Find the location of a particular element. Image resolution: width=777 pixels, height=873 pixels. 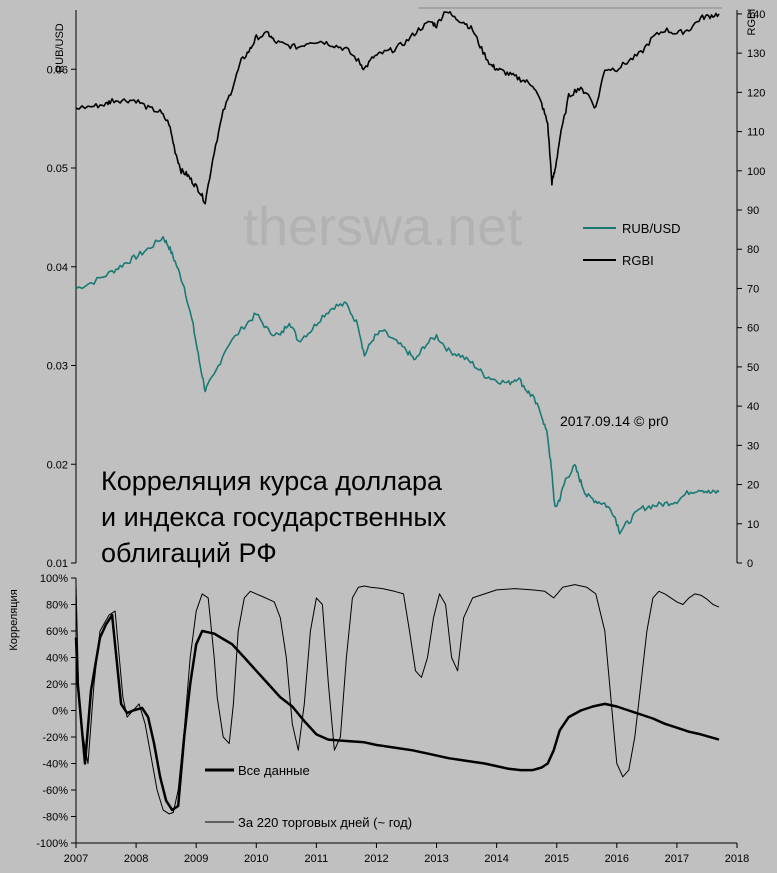

corr-tick-label-40: 40% is located at coordinates (57, 659).